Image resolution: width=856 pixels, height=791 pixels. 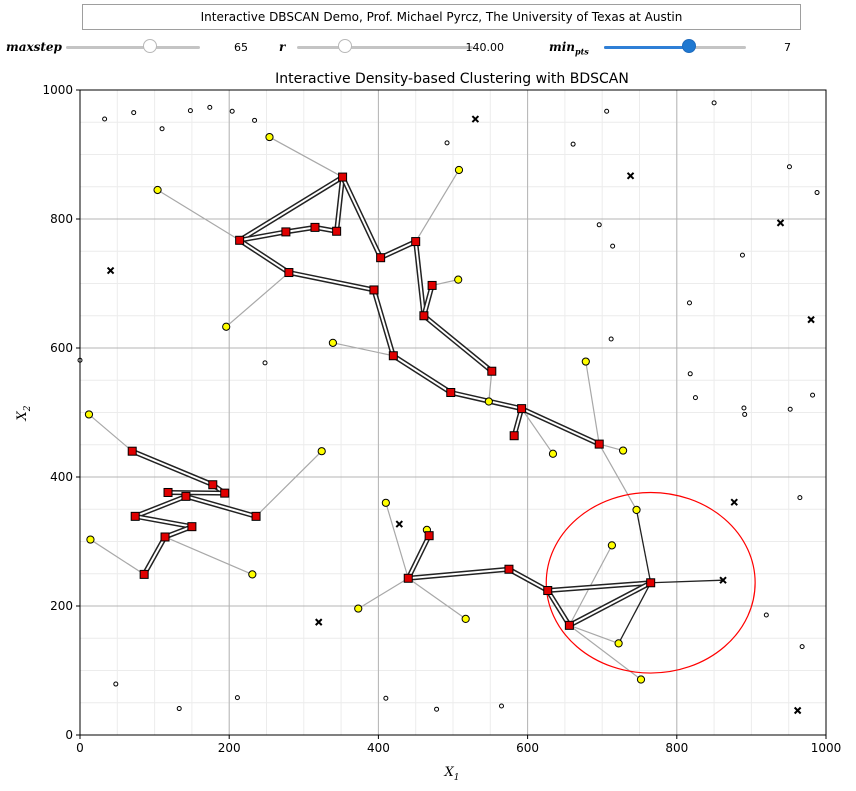 What do you see at coordinates (826, 748) in the screenshot?
I see `x-tick-label: 1000` at bounding box center [826, 748].